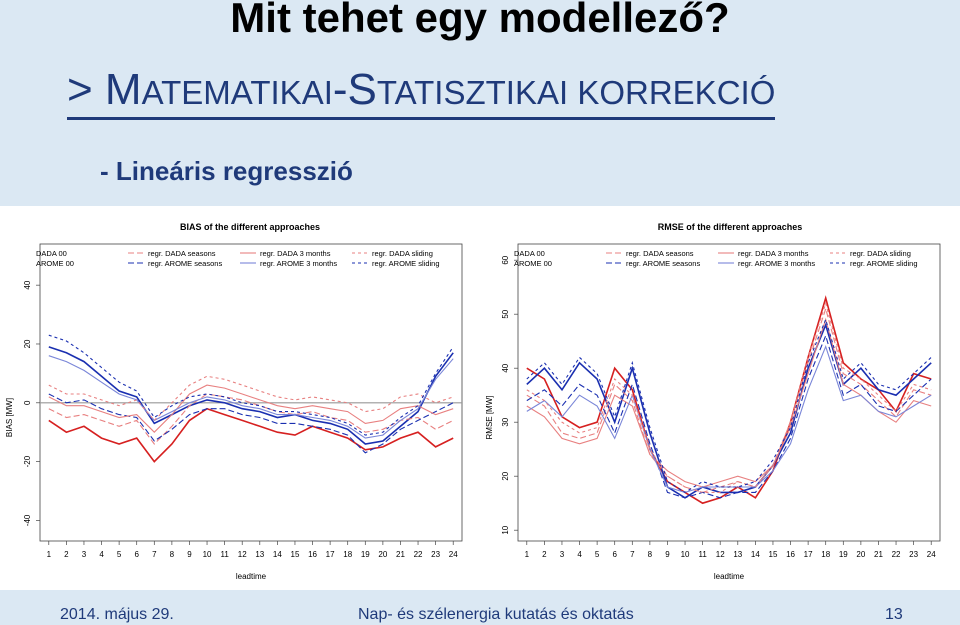 This screenshot has width=960, height=625. I want to click on y-tick-label: -40, so click(27, 520).